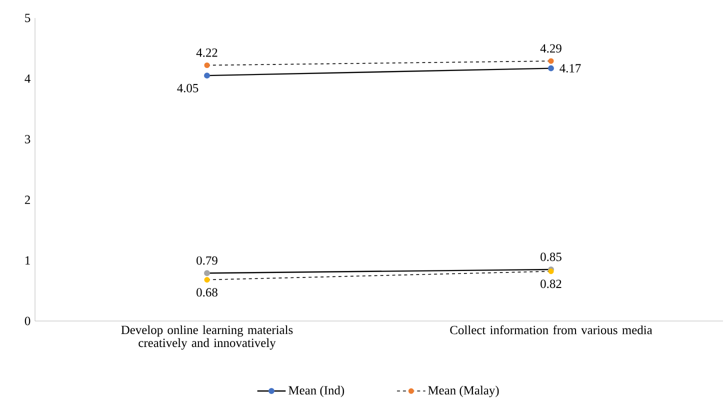  What do you see at coordinates (316, 392) in the screenshot?
I see `legend-label: Mean (Ind)` at bounding box center [316, 392].